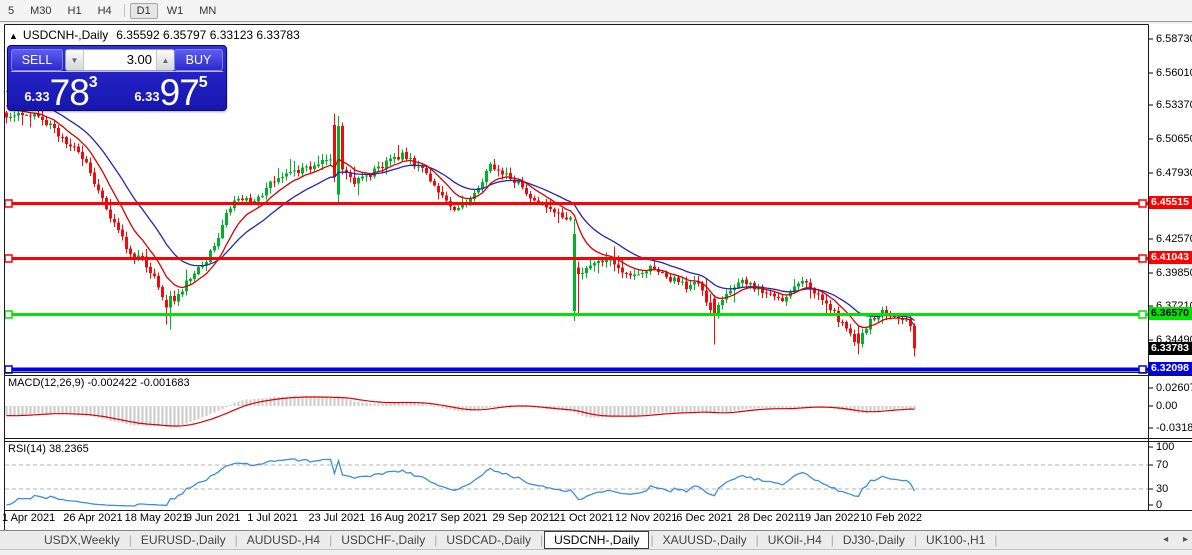 Image resolution: width=1192 pixels, height=555 pixels. Describe the element at coordinates (198, 60) in the screenshot. I see `buy-button: BUY` at that location.